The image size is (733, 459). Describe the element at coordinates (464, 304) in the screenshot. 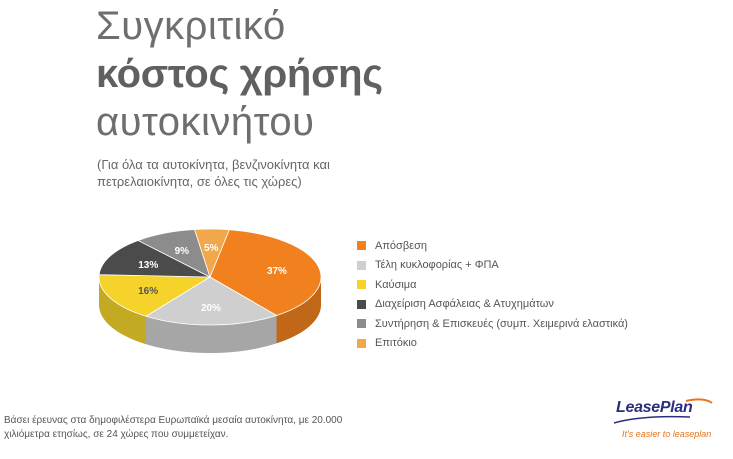

I see `legend-label: Διαχείριση Ασφάλειας & Ατυχημάτων` at that location.